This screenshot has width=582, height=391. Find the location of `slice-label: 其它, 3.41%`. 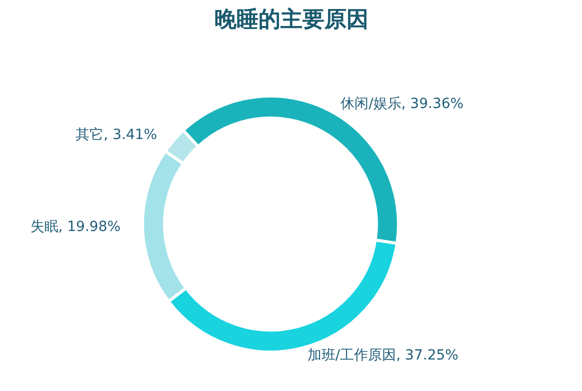

slice-label: 其它, 3.41% is located at coordinates (117, 135).